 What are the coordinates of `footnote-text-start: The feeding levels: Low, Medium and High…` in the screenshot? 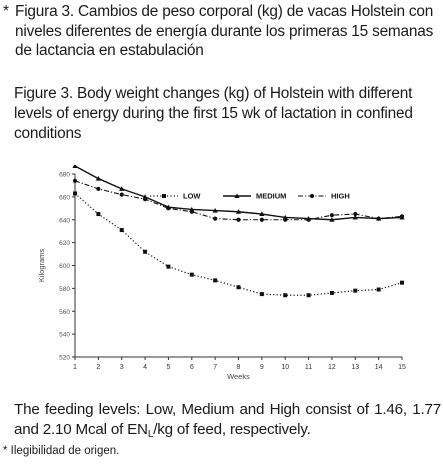 It's located at (227, 419).